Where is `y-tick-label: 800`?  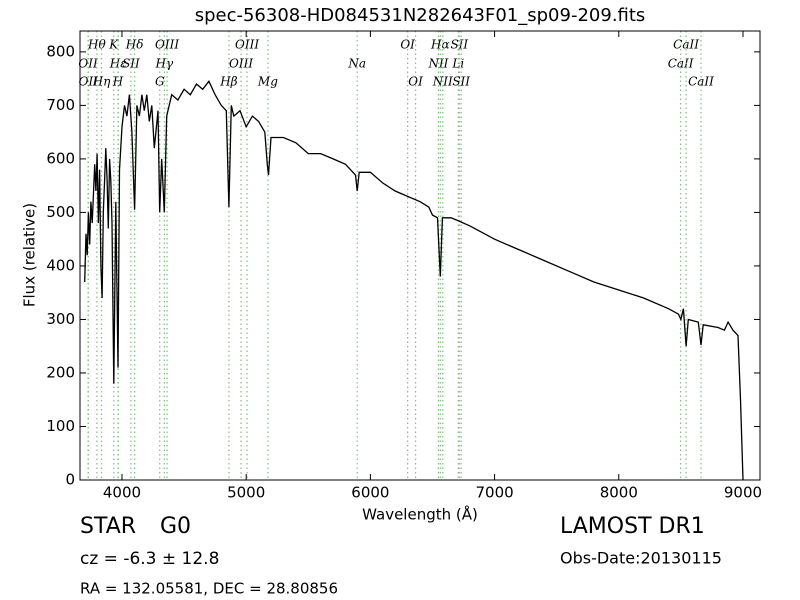
y-tick-label: 800 is located at coordinates (60, 51).